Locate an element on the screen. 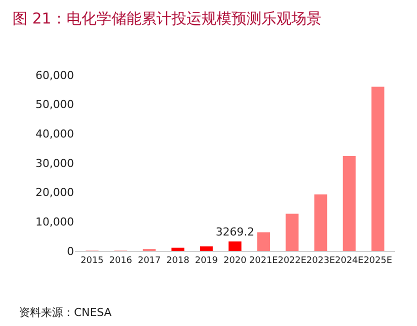  y-tick-label: 0 is located at coordinates (70, 251).